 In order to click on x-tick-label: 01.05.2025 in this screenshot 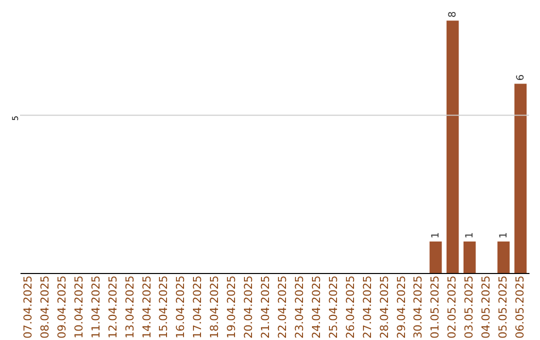, I will do `click(435, 307)`.